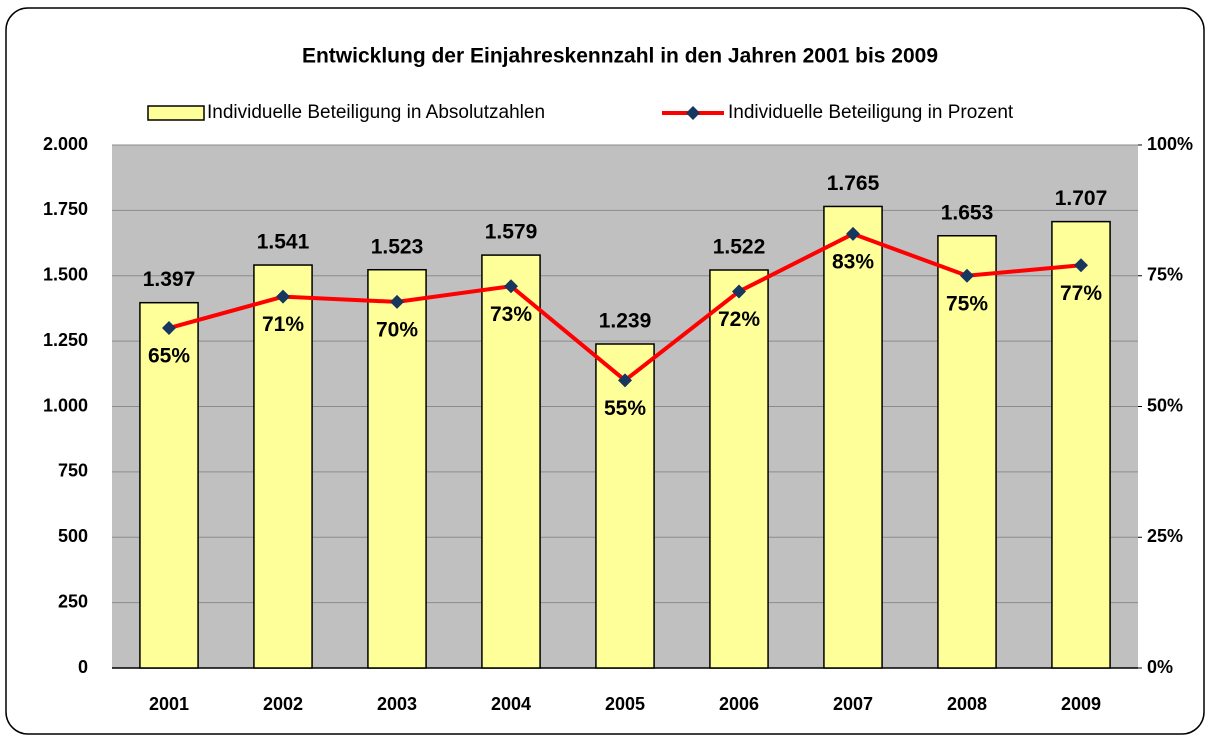 This screenshot has width=1211, height=740. I want to click on y-tick-label: 0, so click(83, 667).